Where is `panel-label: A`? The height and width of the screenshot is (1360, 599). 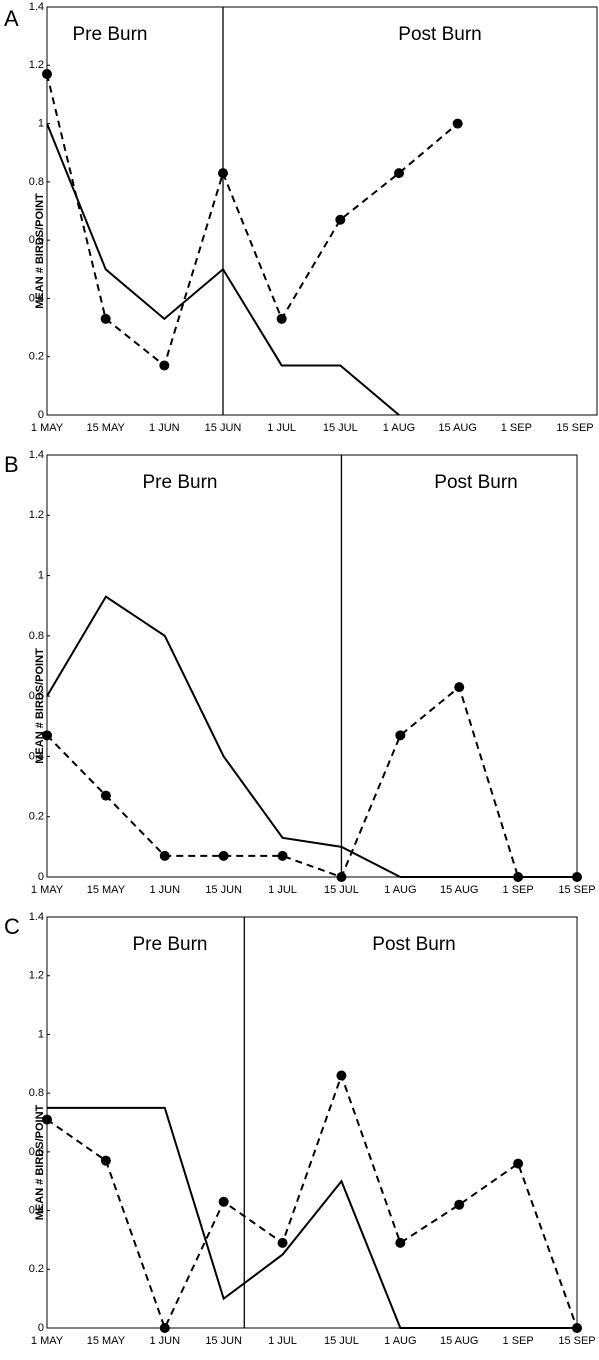 panel-label: A is located at coordinates (11, 18).